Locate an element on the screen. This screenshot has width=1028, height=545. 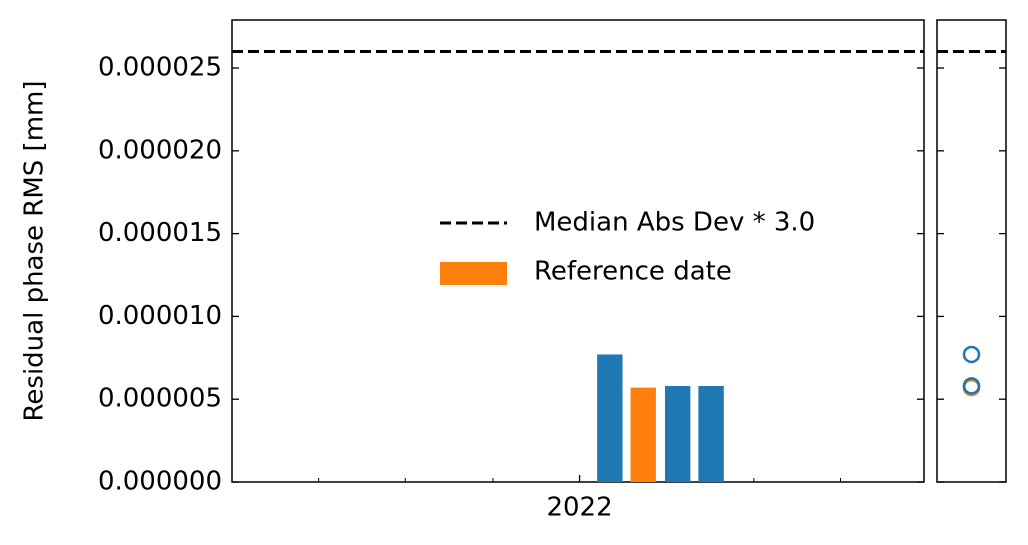
y-tick-label: 0.000010 is located at coordinates (160, 316).